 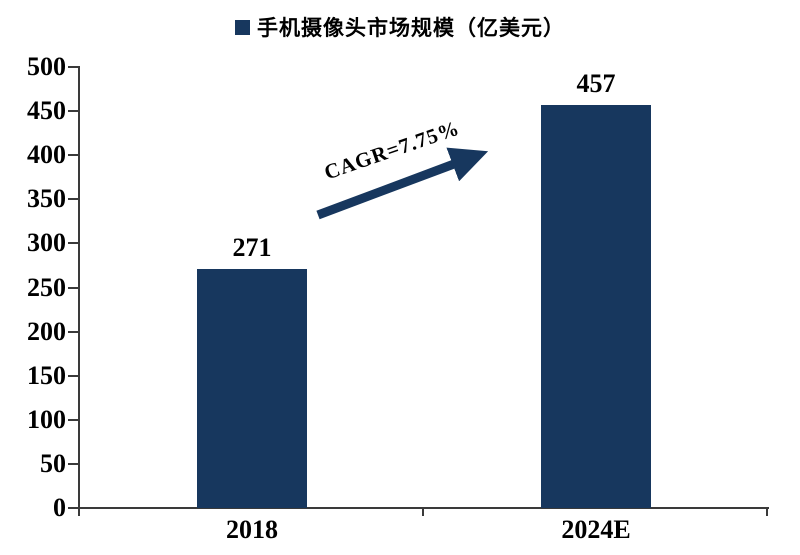 What do you see at coordinates (46, 111) in the screenshot?
I see `y-tick-label: 450` at bounding box center [46, 111].